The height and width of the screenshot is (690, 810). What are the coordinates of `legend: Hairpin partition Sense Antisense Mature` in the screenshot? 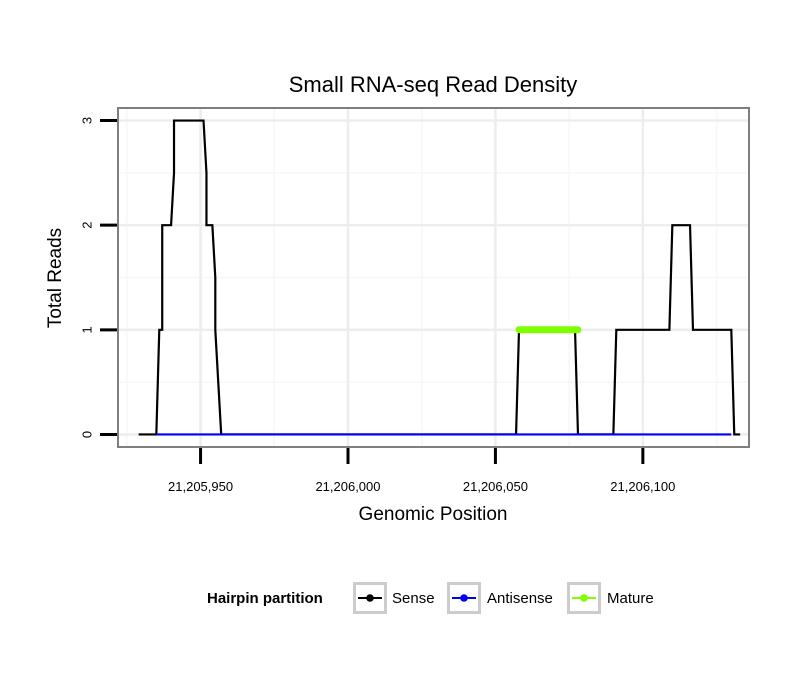 It's located at (430, 598).